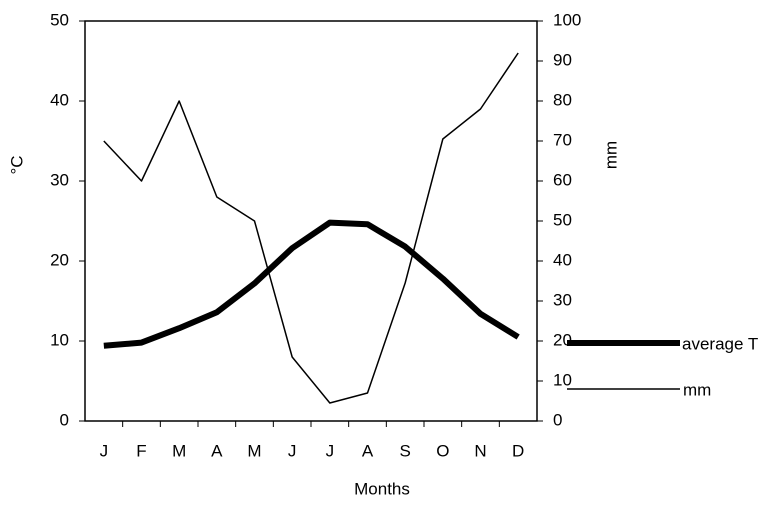 This screenshot has height=506, width=777. What do you see at coordinates (59, 99) in the screenshot?
I see `y-tick-label: 40` at bounding box center [59, 99].